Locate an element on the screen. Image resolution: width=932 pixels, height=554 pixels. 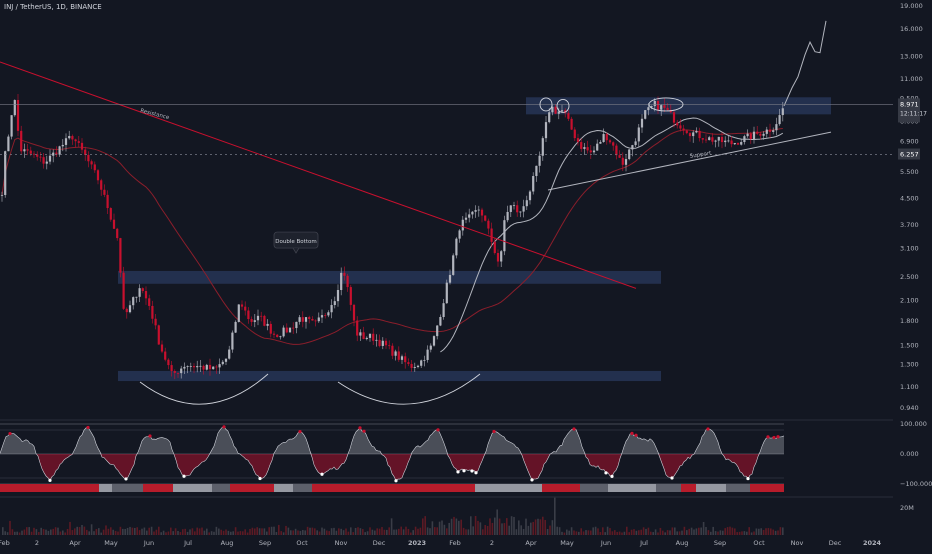
callout-pointer is located at coordinates (296, 250).